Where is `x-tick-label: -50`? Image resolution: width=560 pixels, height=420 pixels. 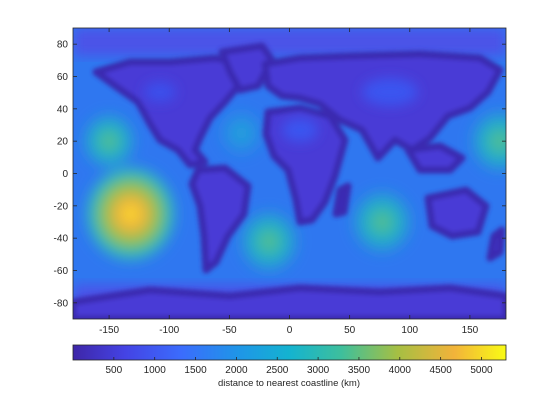 x-tick-label: -50 is located at coordinates (229, 330).